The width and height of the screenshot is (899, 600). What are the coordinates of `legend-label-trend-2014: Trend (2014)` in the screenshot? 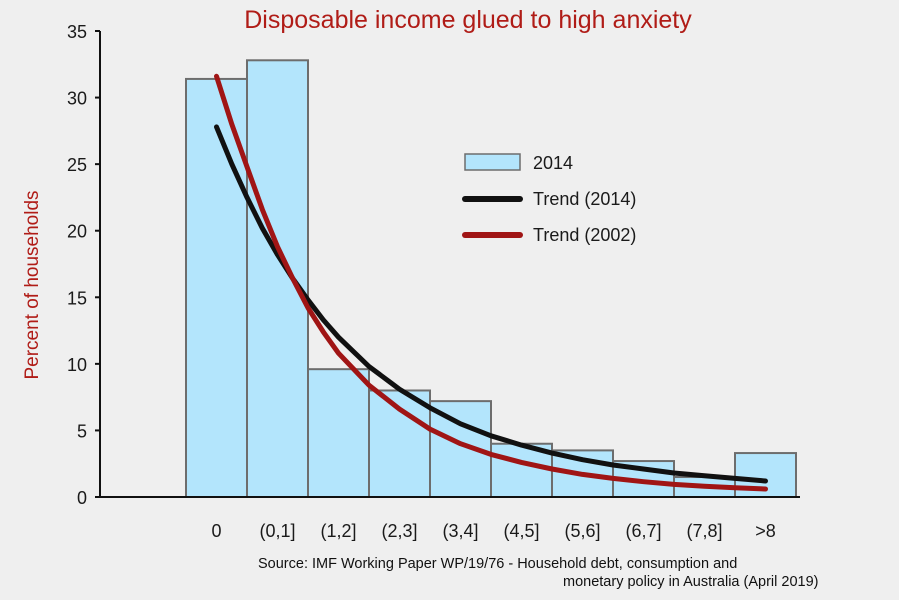 It's located at (584, 199).